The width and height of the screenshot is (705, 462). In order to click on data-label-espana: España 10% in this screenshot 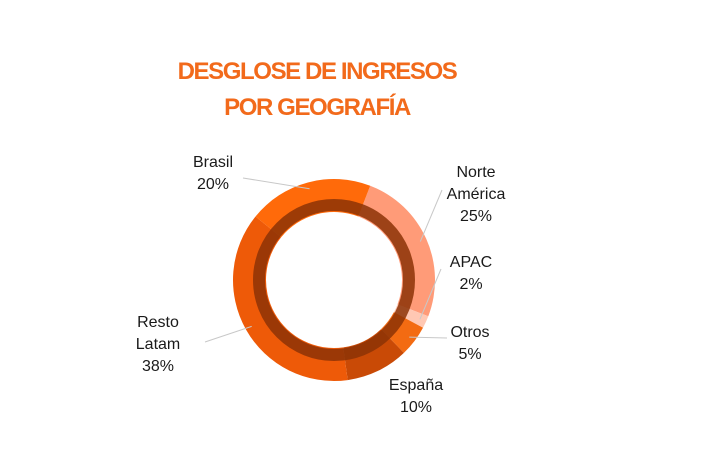, I will do `click(416, 396)`.